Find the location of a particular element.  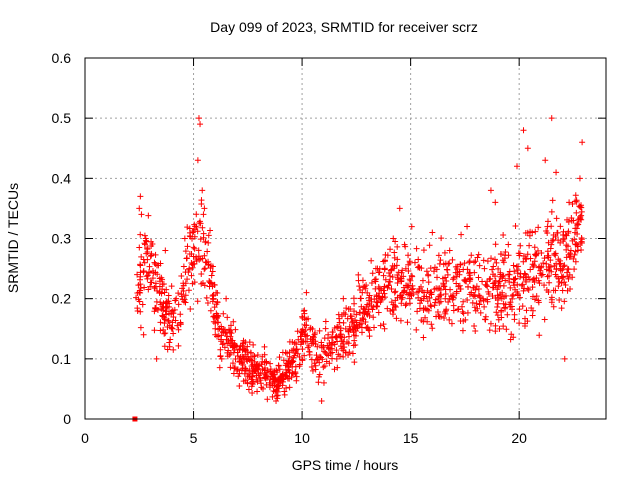

y-tick-label: 0.2 is located at coordinates (62, 299).